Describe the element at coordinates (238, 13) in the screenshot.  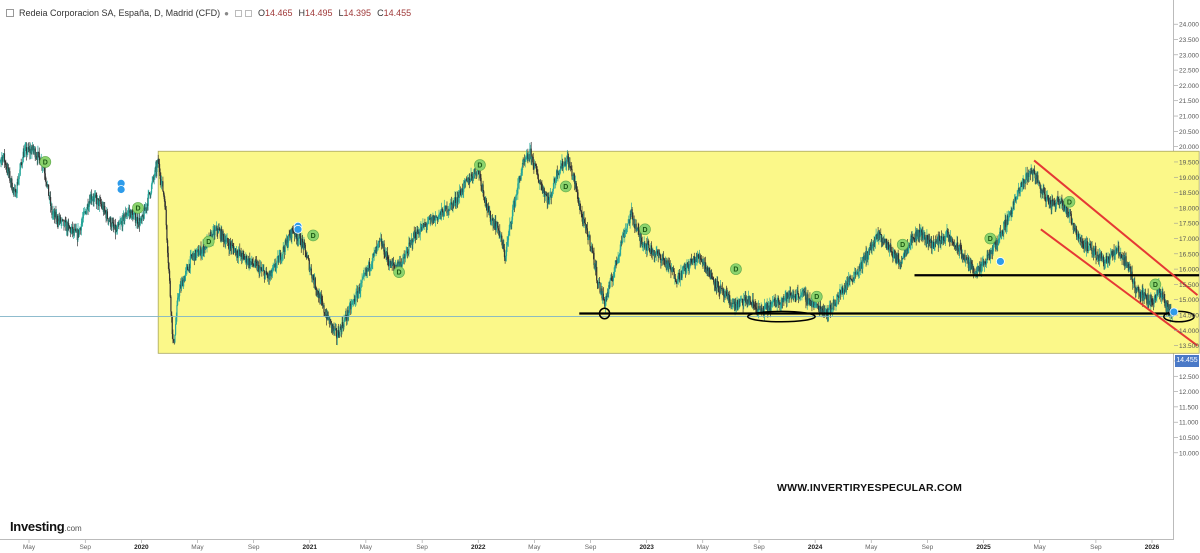
I see `settings-square-icon` at that location.